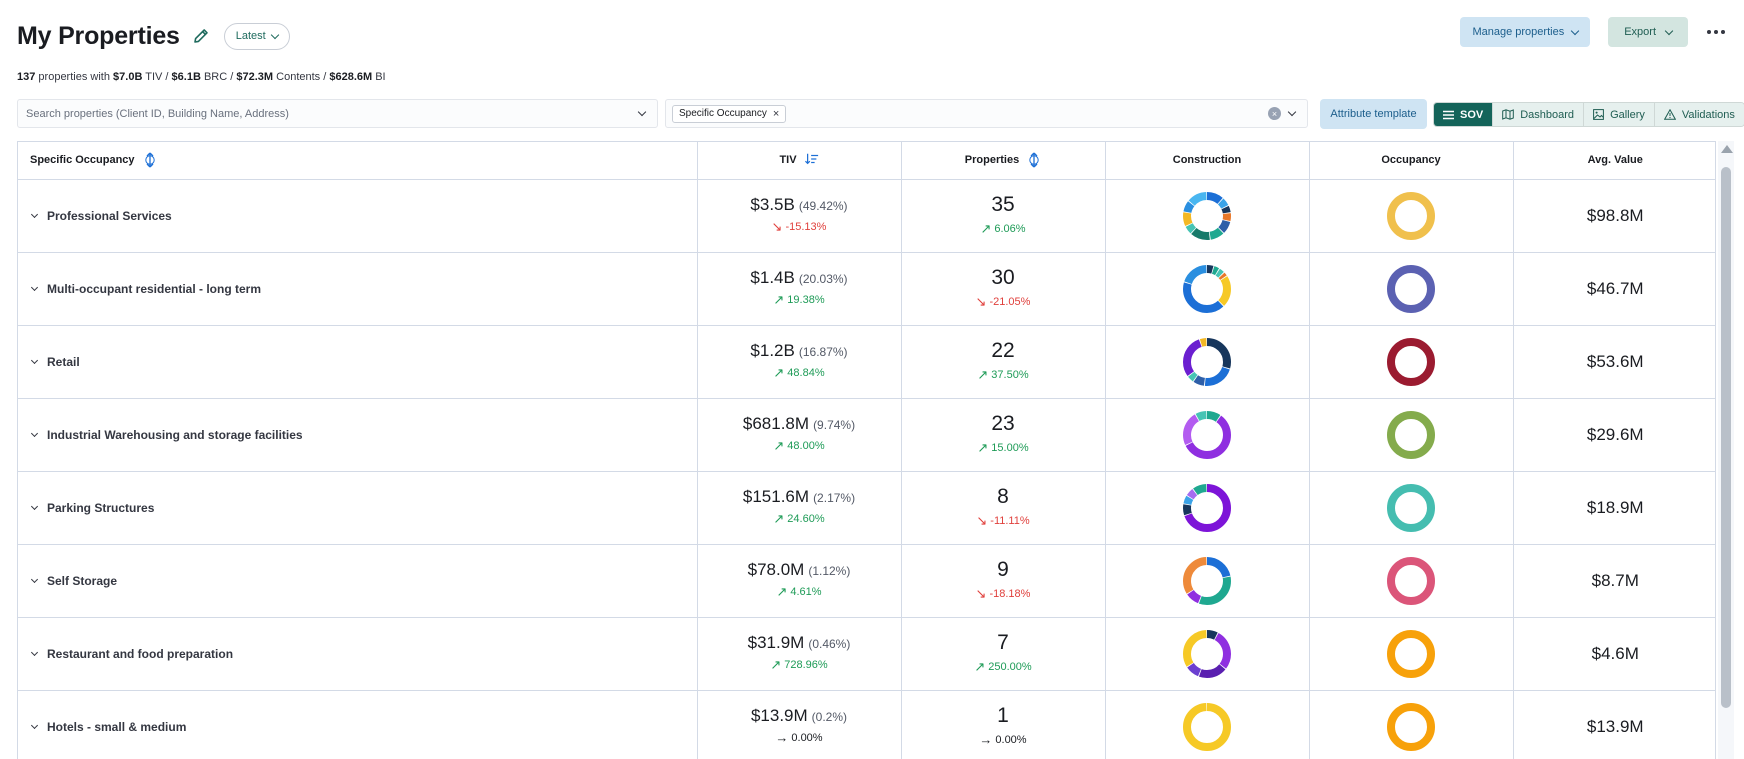  I want to click on manage-properties-button: Manage properties, so click(1525, 32).